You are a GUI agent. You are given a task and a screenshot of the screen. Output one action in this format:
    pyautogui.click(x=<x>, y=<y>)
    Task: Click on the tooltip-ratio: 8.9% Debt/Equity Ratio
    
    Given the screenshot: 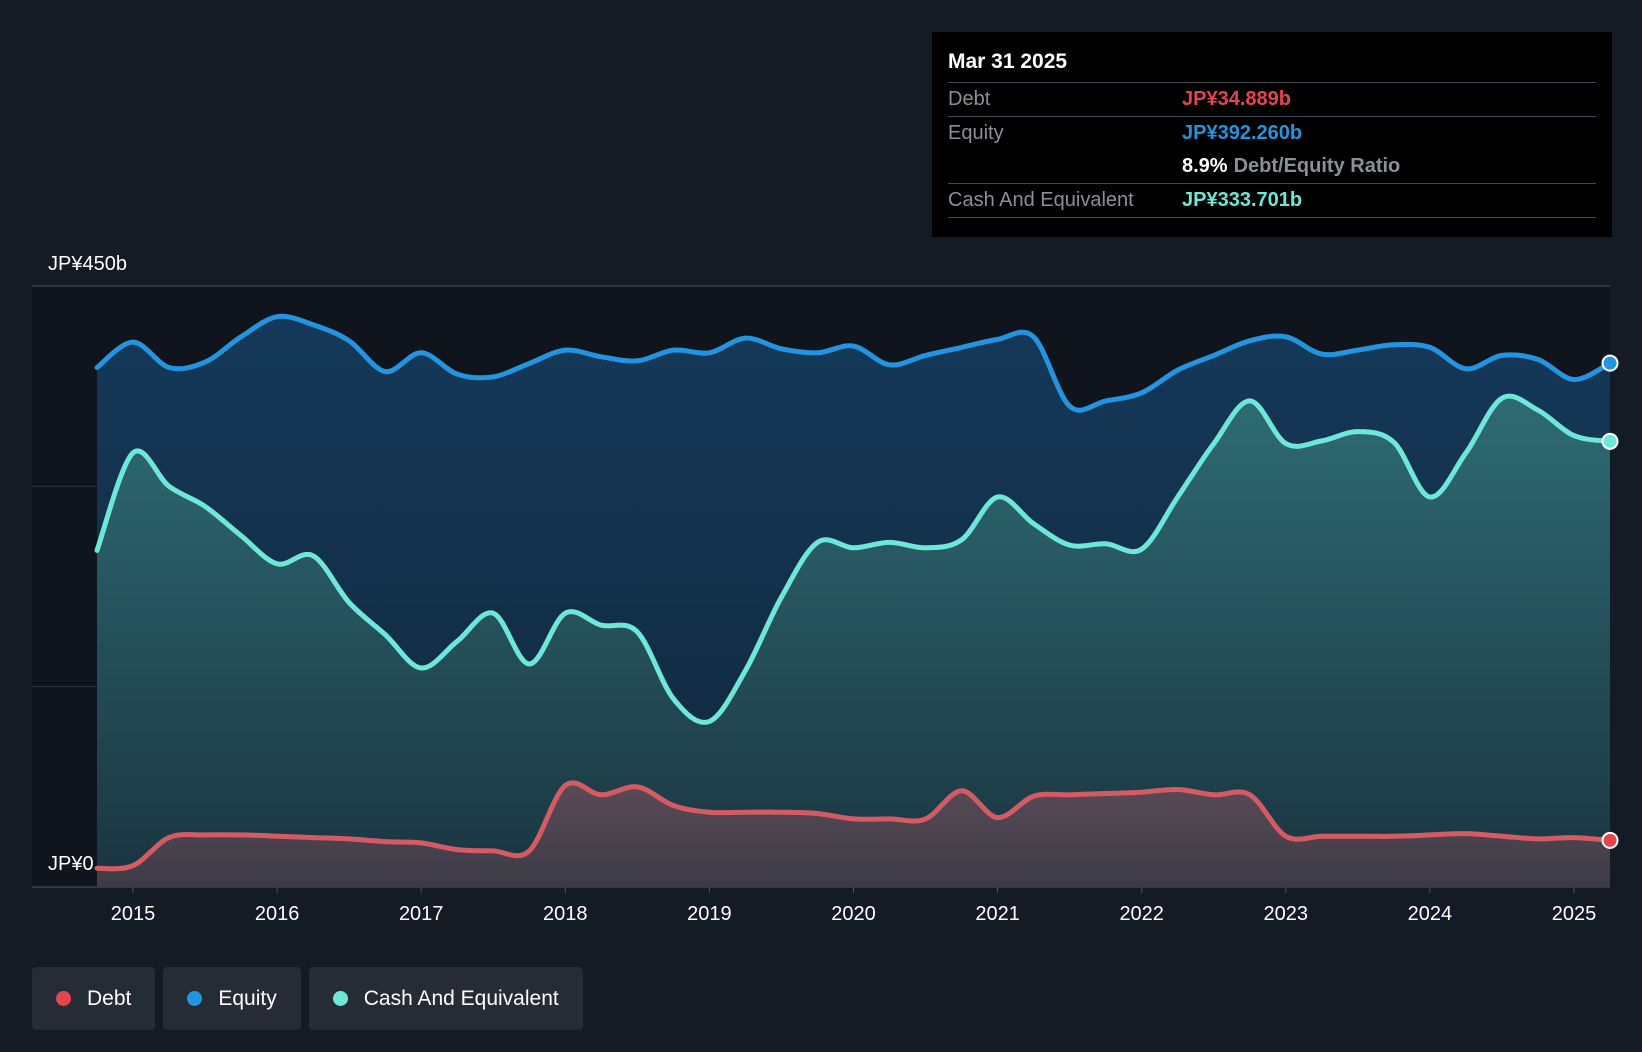 What is the action you would take?
    pyautogui.click(x=1291, y=166)
    